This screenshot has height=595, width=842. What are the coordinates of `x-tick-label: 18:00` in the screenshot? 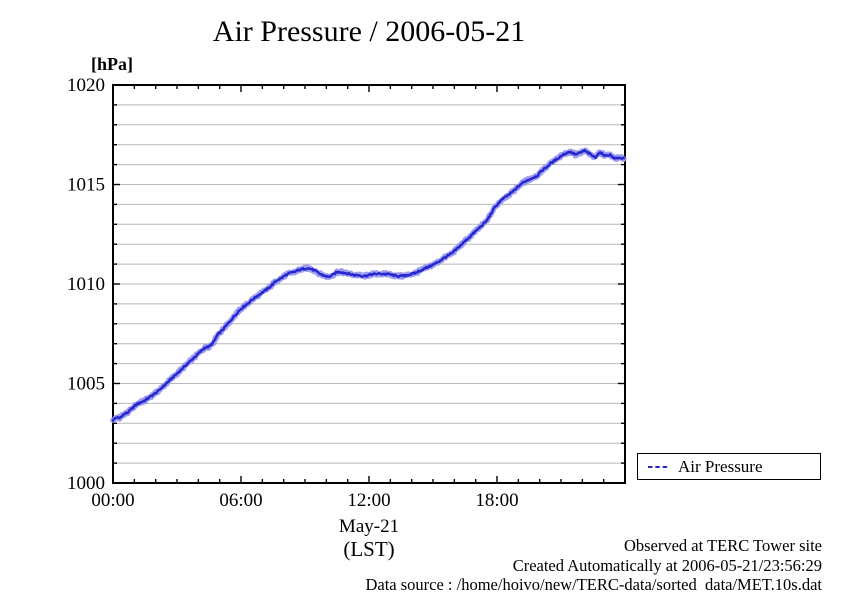 It's located at (496, 500).